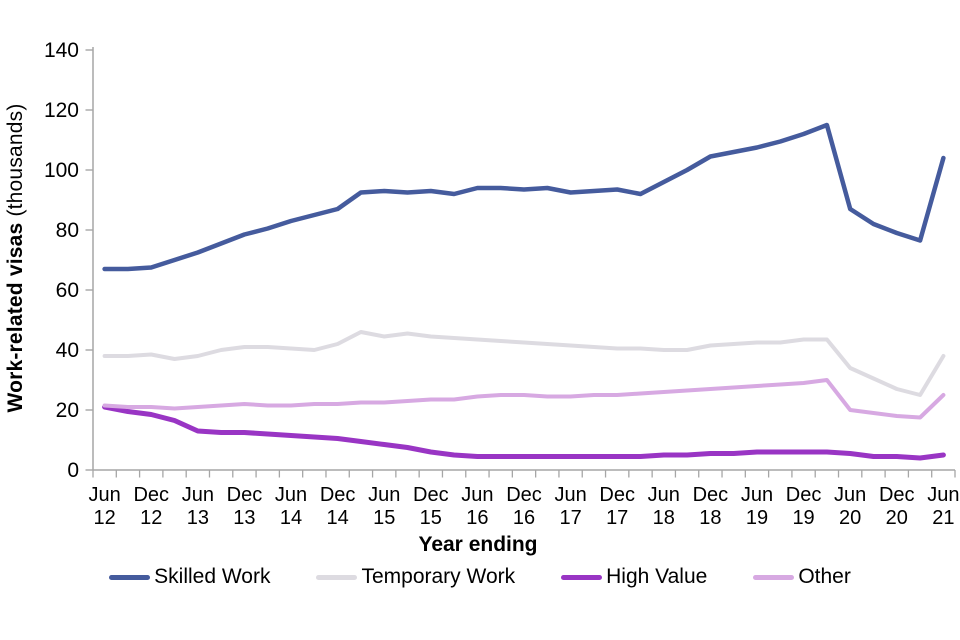 This screenshot has width=960, height=640. What do you see at coordinates (61, 170) in the screenshot?
I see `y-tick-label: 100` at bounding box center [61, 170].